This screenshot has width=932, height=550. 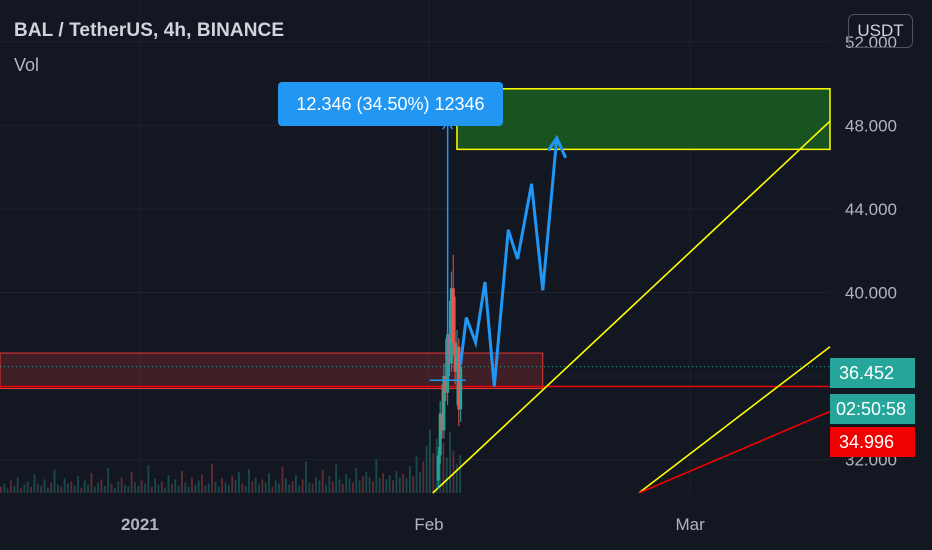 I want to click on target-zone, so click(x=643, y=119).